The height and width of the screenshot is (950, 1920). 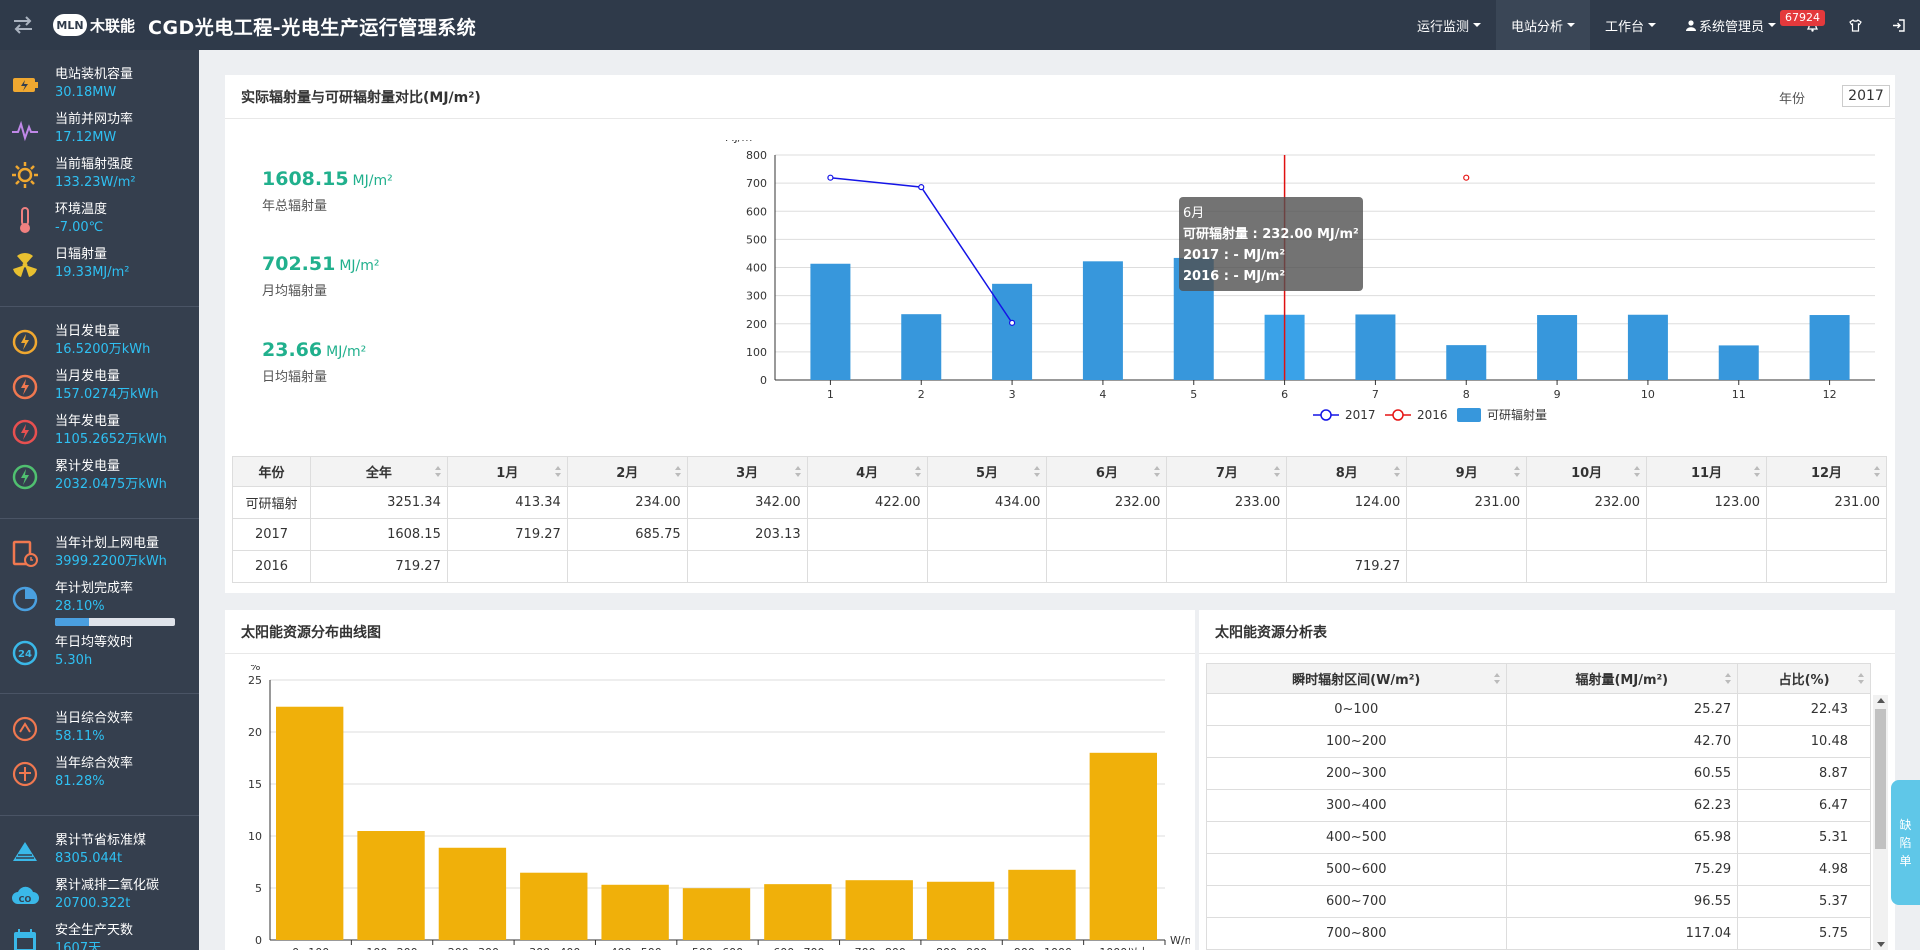 I want to click on column-header: 1月, so click(x=507, y=471).